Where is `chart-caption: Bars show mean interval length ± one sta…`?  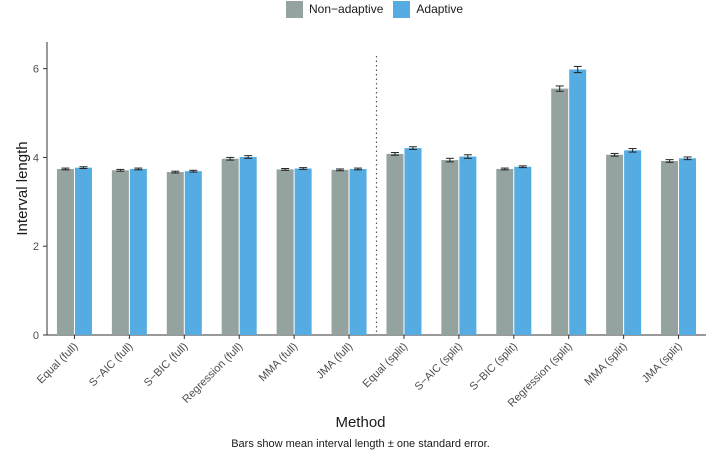
chart-caption: Bars show mean interval length ± one sta… is located at coordinates (360, 444).